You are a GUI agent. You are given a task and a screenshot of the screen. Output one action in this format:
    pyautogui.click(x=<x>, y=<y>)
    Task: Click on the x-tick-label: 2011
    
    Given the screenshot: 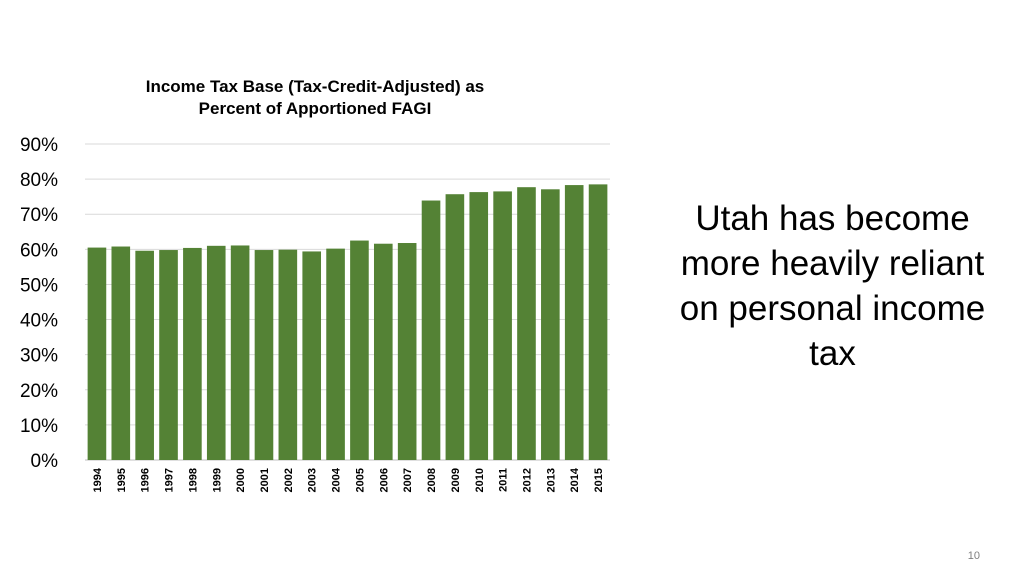 What is the action you would take?
    pyautogui.click(x=504, y=480)
    